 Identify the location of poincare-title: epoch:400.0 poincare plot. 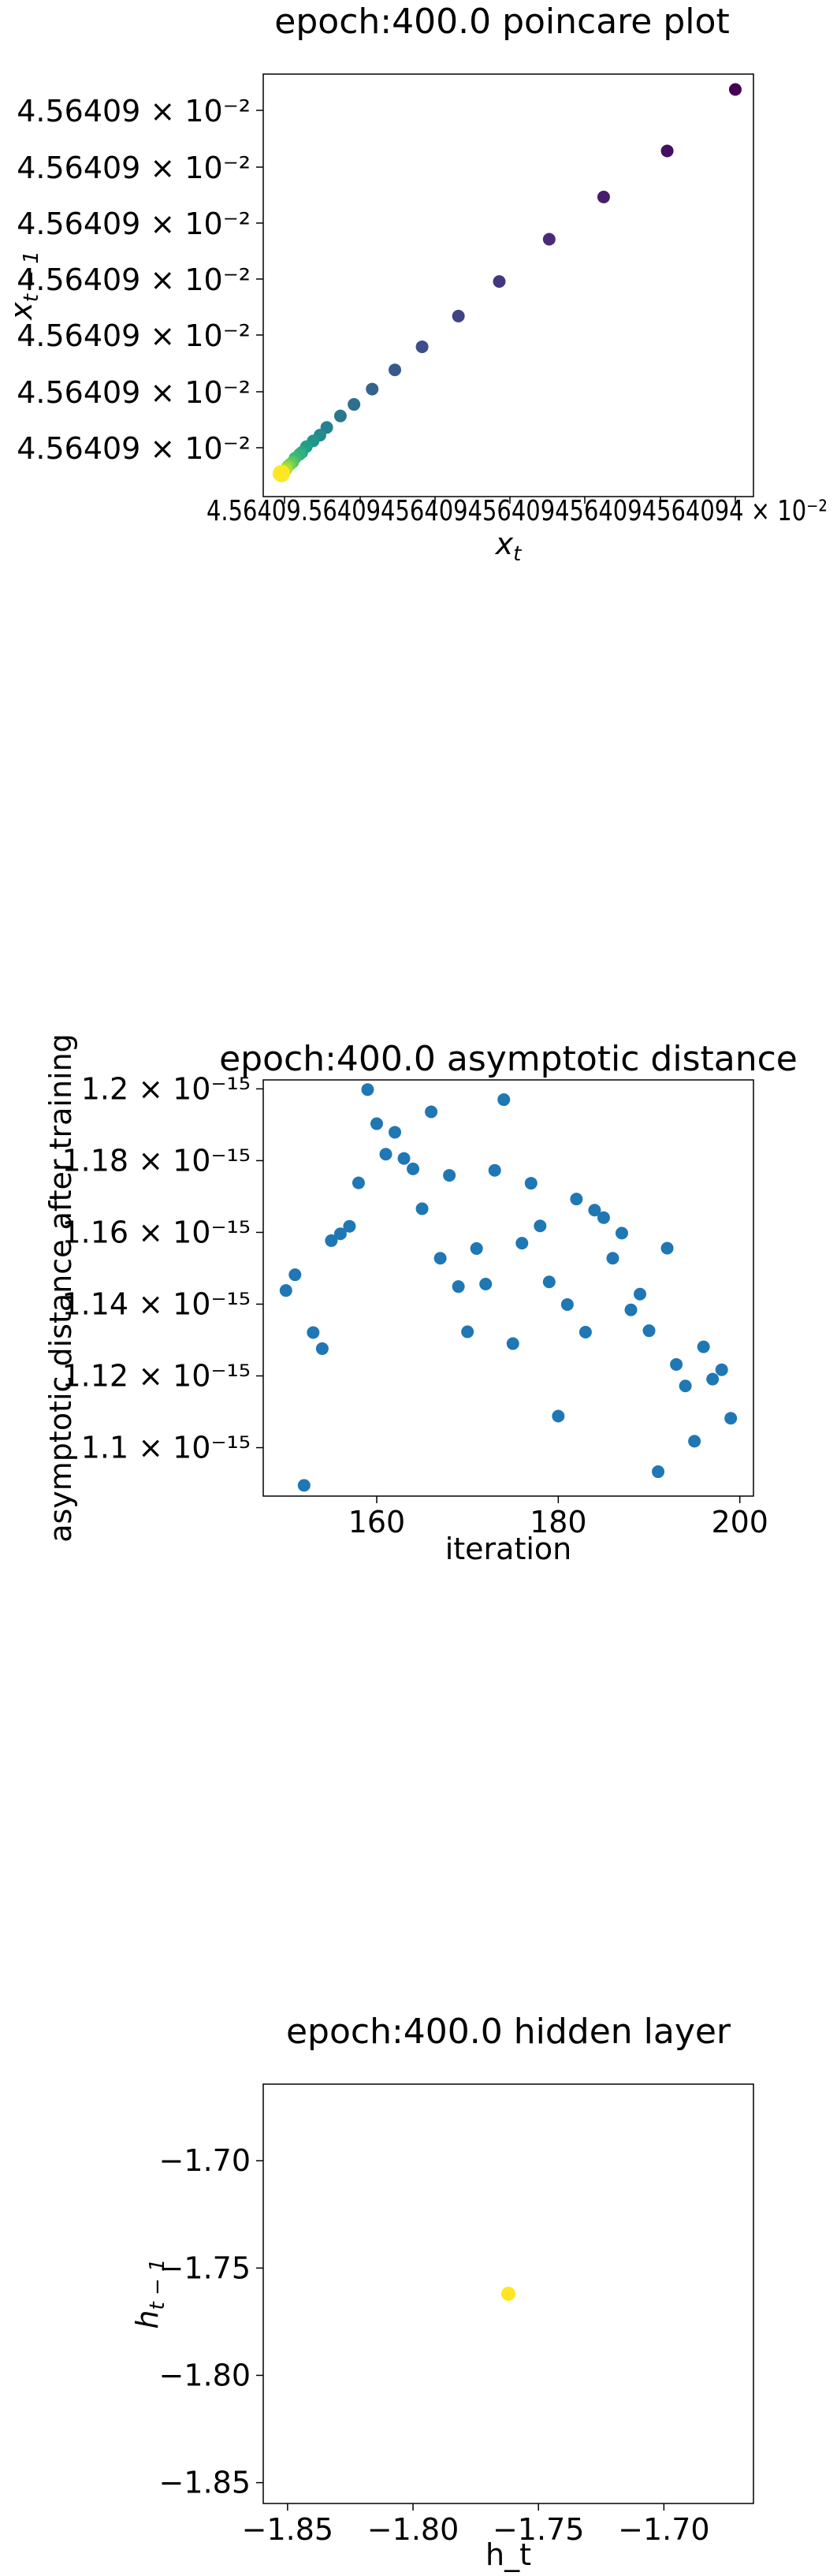
(501, 22).